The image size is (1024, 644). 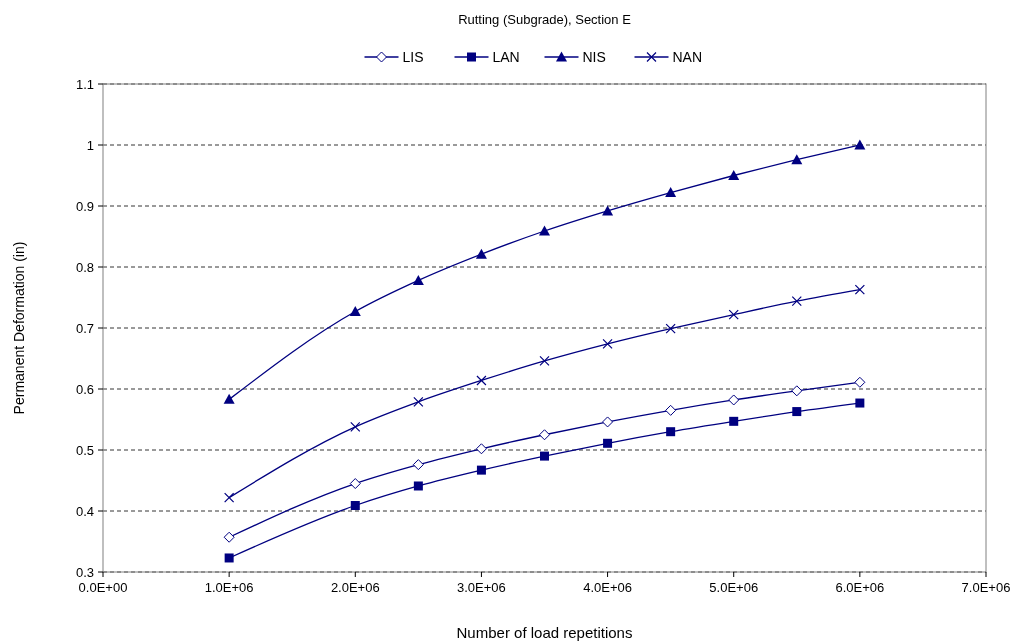 I want to click on legend-label: NAN, so click(x=687, y=56).